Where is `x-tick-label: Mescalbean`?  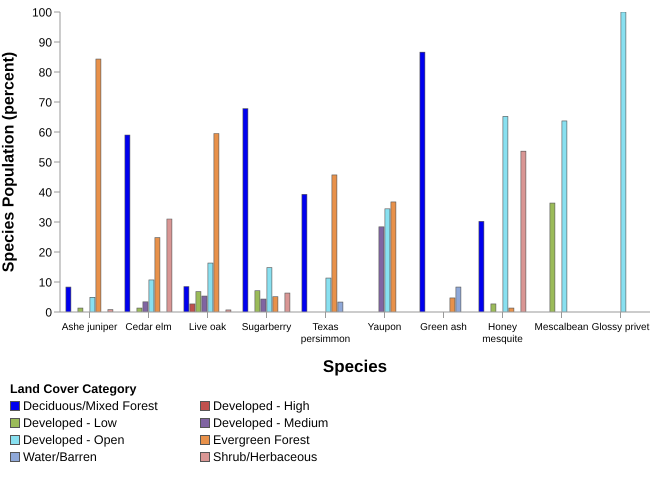
x-tick-label: Mescalbean is located at coordinates (561, 327).